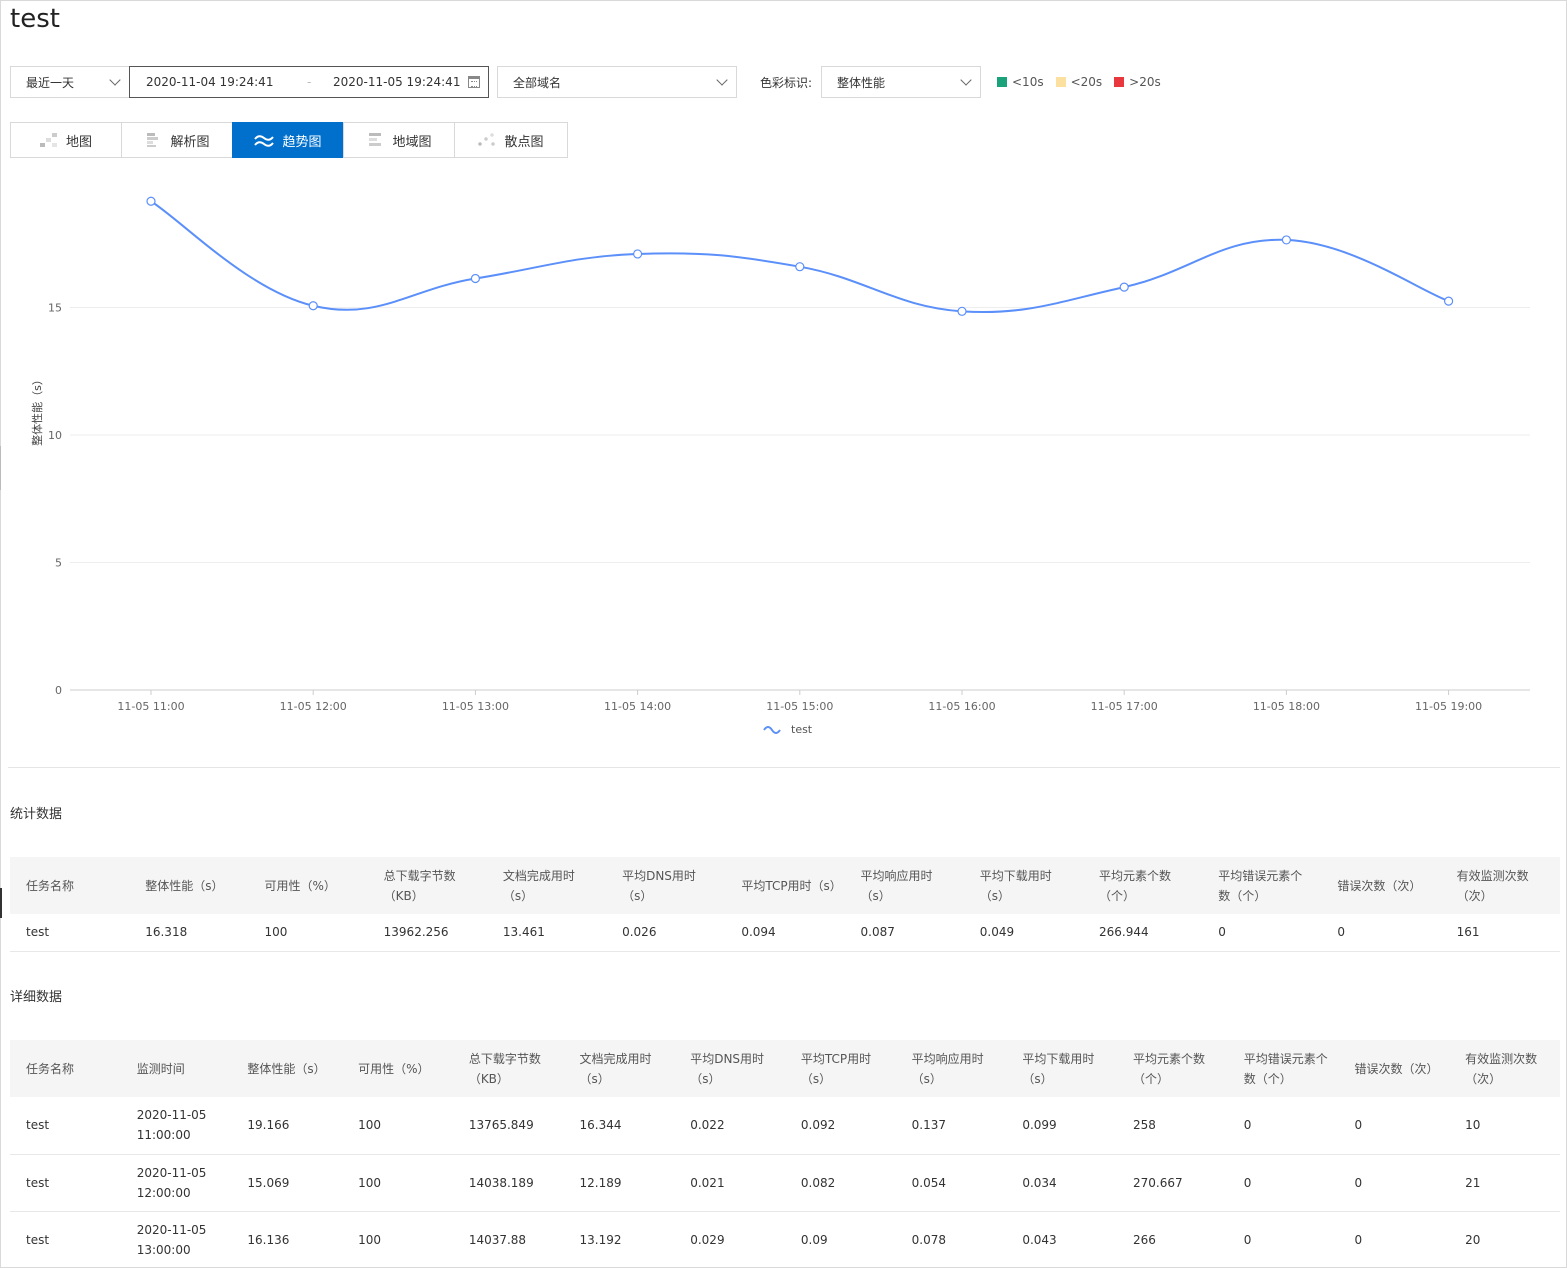  I want to click on table-cell: 16.318, so click(189, 933).